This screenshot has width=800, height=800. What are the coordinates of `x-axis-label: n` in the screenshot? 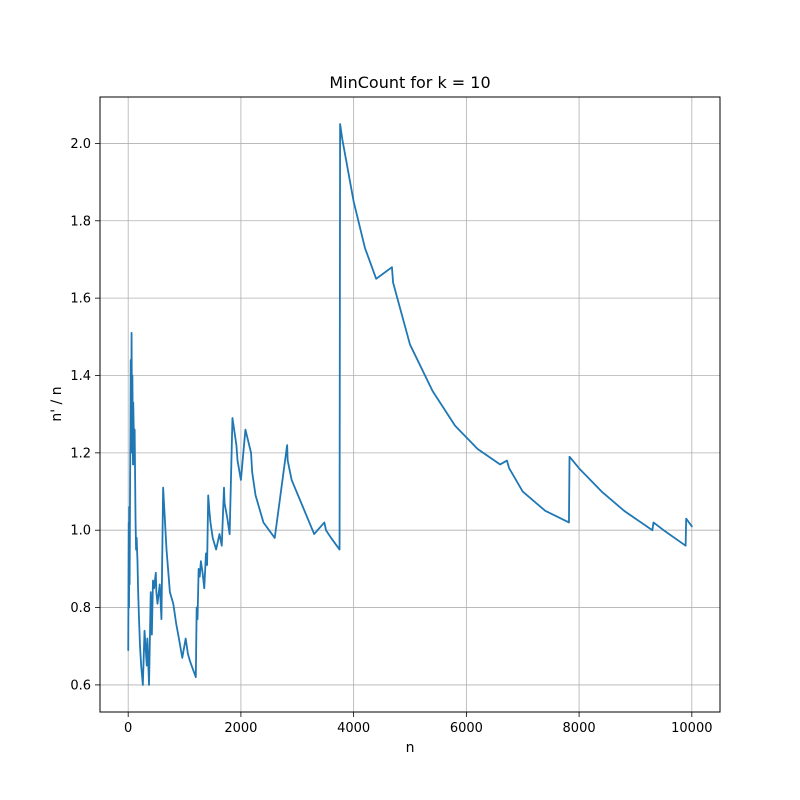 It's located at (410, 748).